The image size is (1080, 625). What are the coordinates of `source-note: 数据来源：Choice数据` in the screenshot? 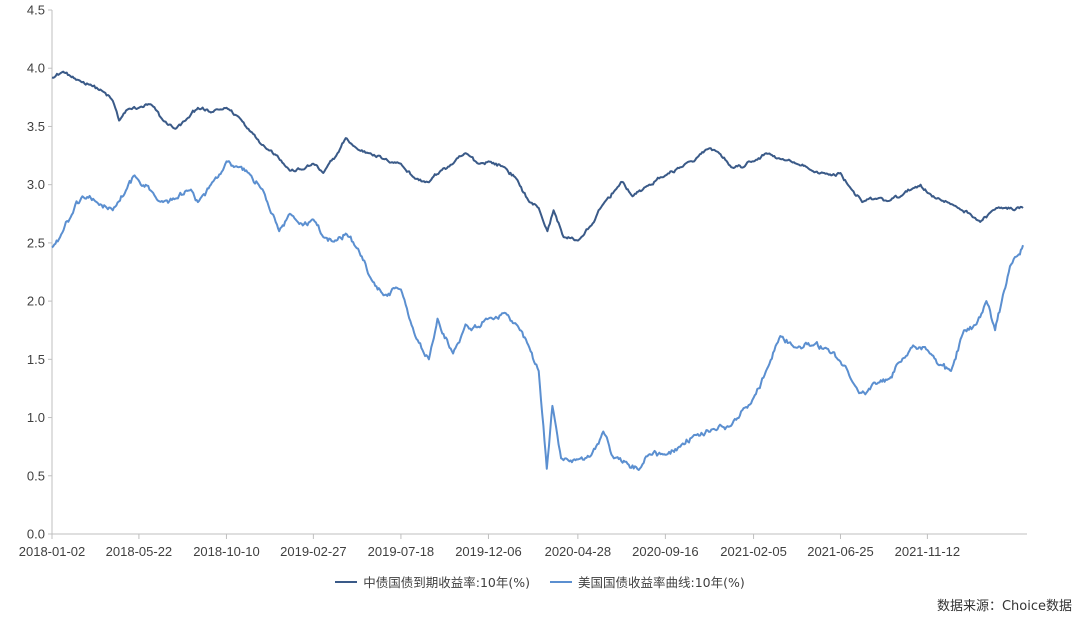 It's located at (1004, 606).